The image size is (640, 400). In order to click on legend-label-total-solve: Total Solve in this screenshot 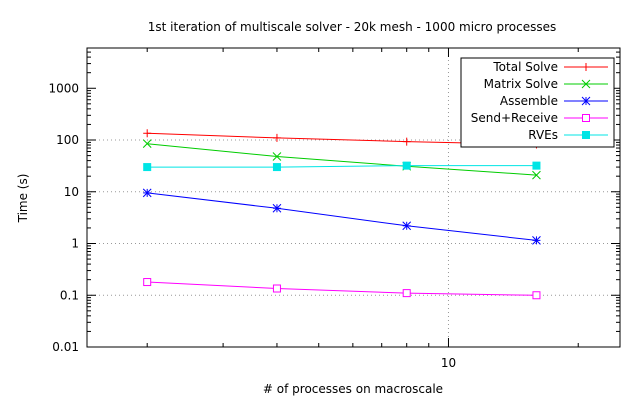, I will do `click(525, 67)`.